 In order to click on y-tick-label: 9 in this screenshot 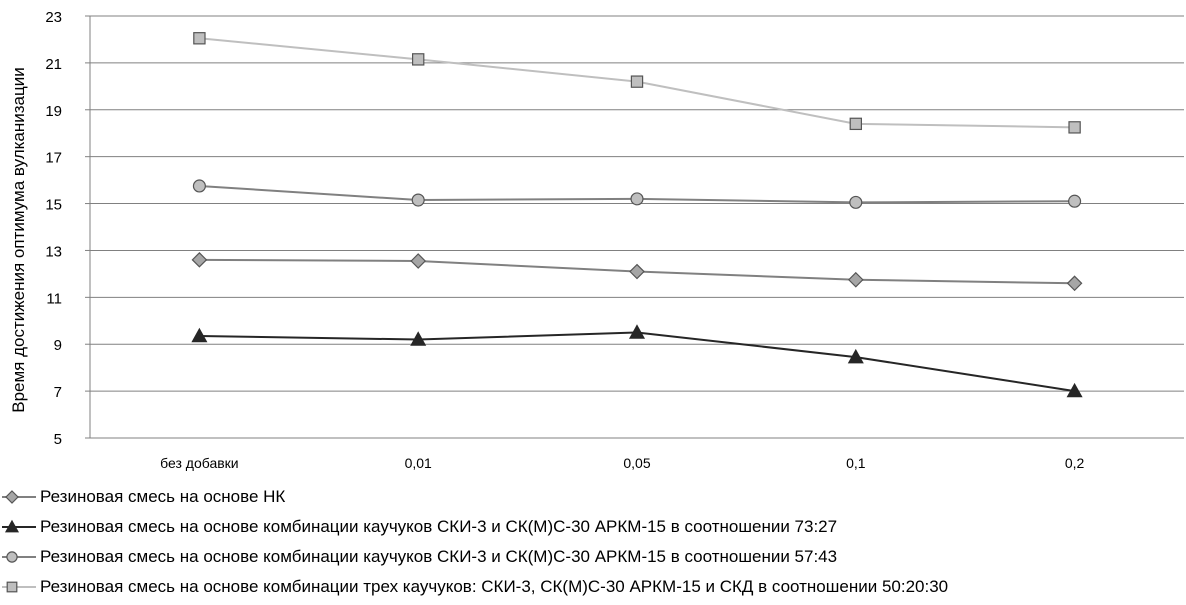, I will do `click(58, 345)`.